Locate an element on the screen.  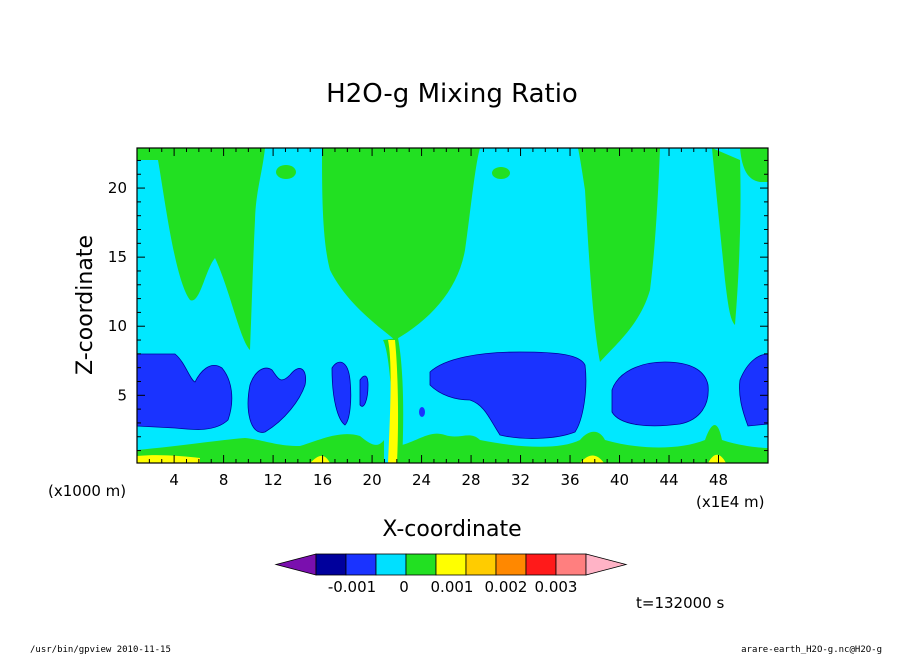
x-tick-label: 36 is located at coordinates (569, 480).